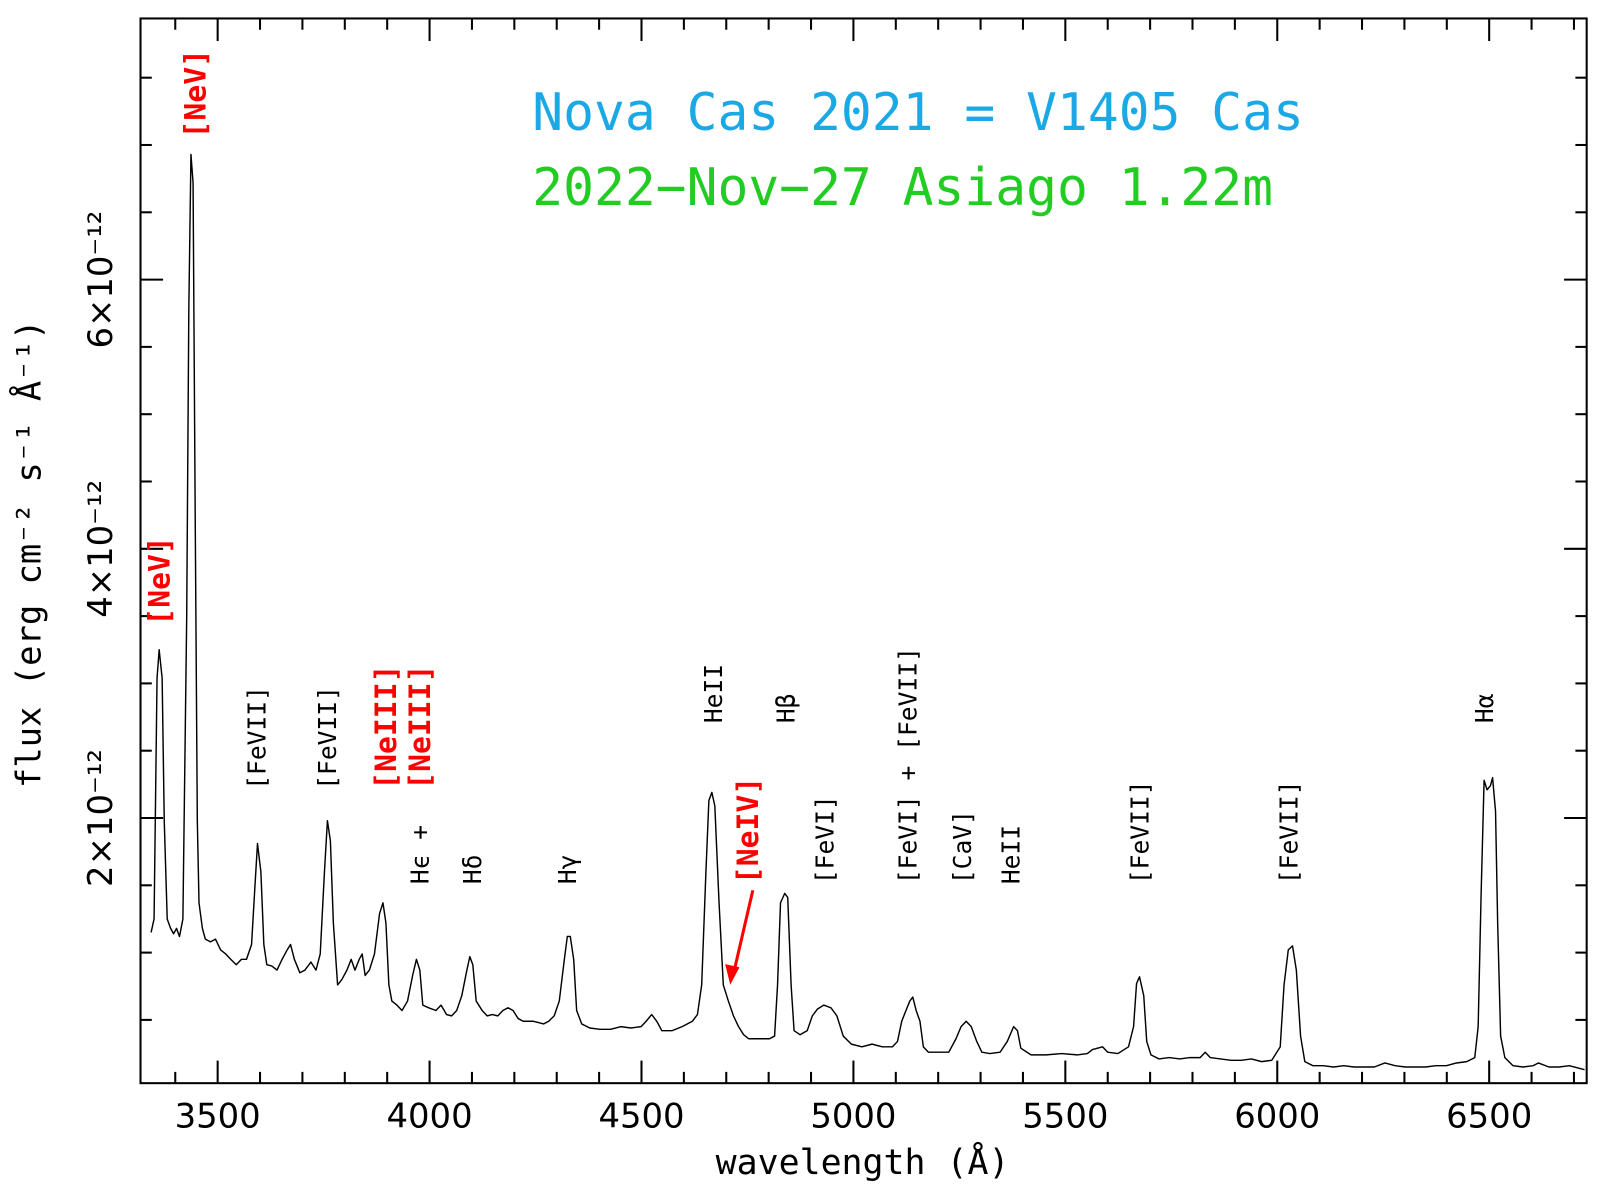  Describe the element at coordinates (1484, 708) in the screenshot. I see `line-label: Hα` at that location.